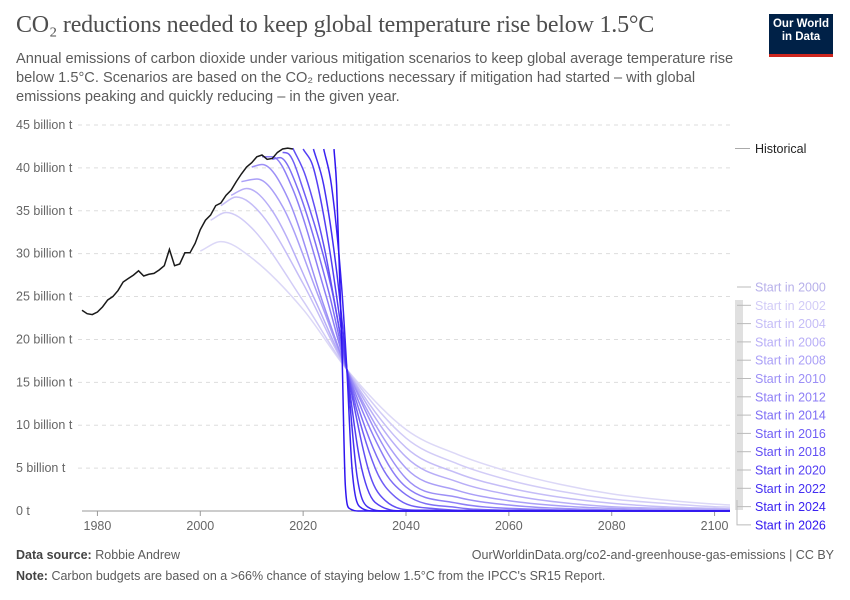 Image resolution: width=850 pixels, height=600 pixels. What do you see at coordinates (137, 555) in the screenshot?
I see `source-value: Robbie Andrew` at bounding box center [137, 555].